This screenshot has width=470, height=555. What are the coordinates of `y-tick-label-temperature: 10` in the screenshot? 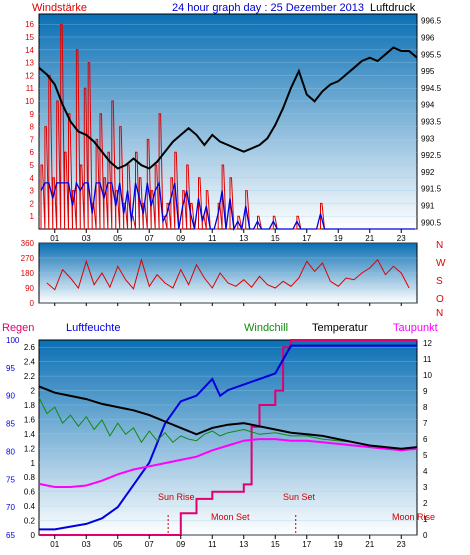 It's located at (427, 375).